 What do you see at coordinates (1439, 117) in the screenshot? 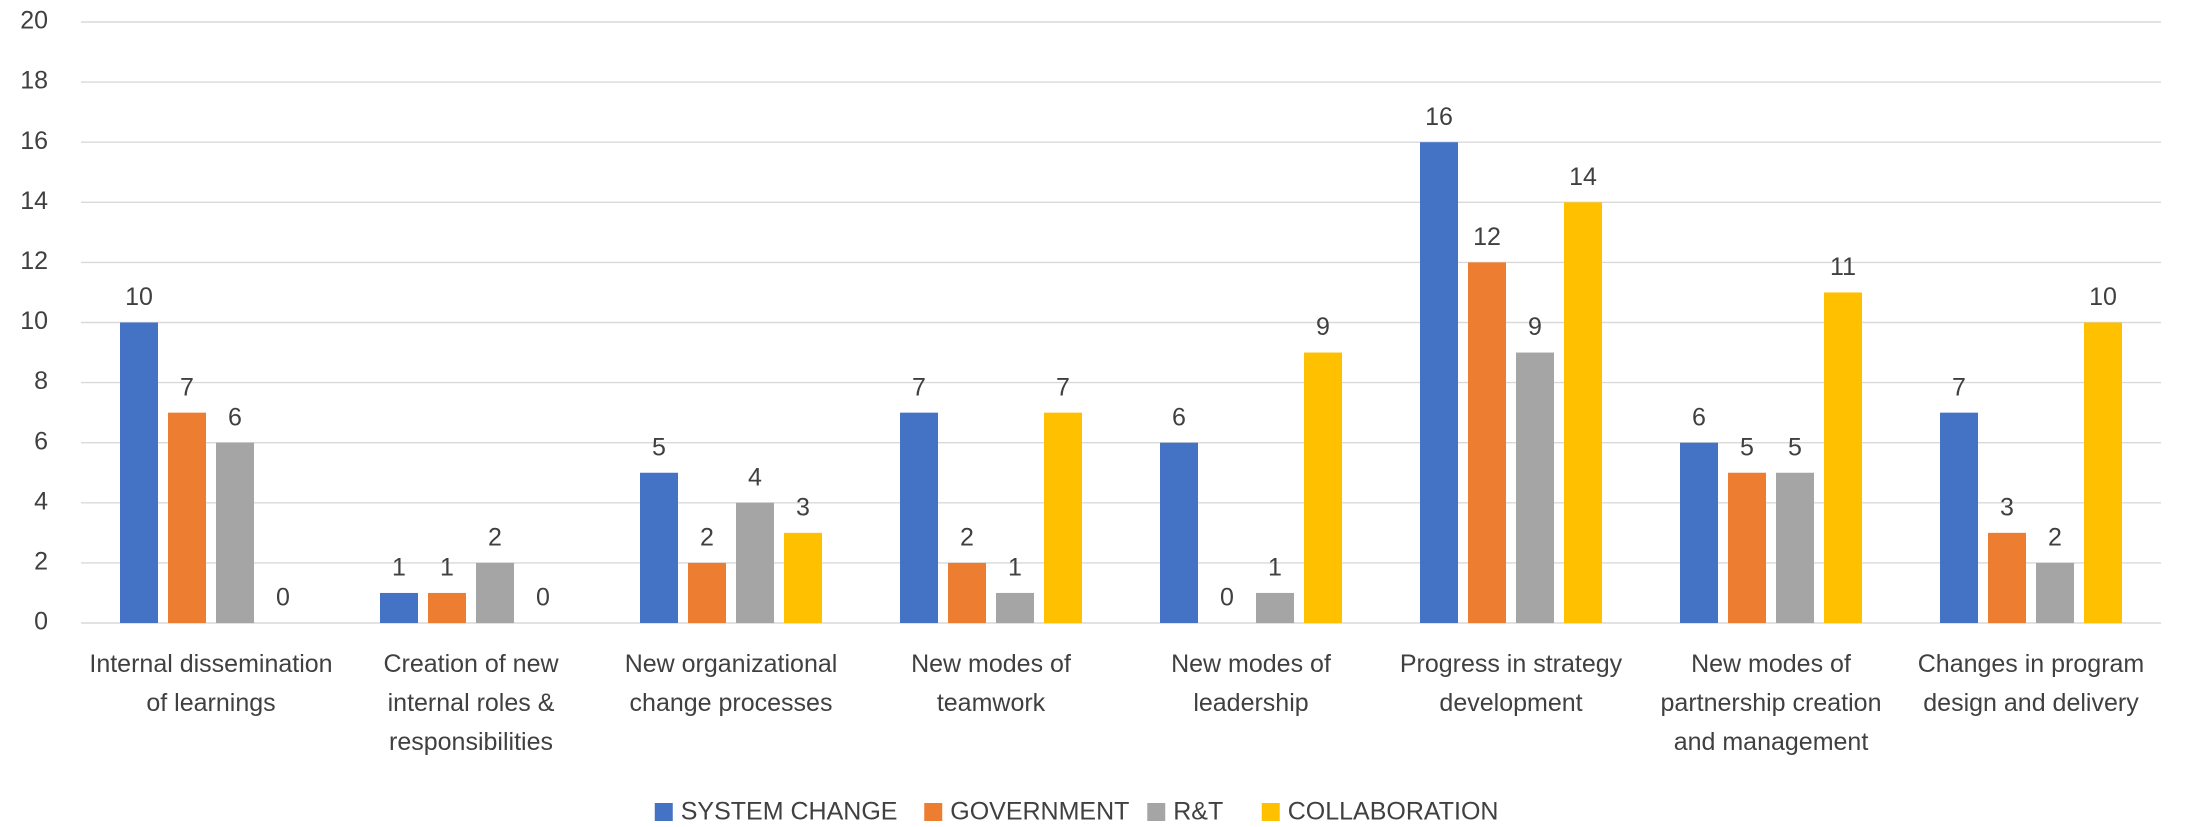
I see `data-label: 16` at bounding box center [1439, 117].